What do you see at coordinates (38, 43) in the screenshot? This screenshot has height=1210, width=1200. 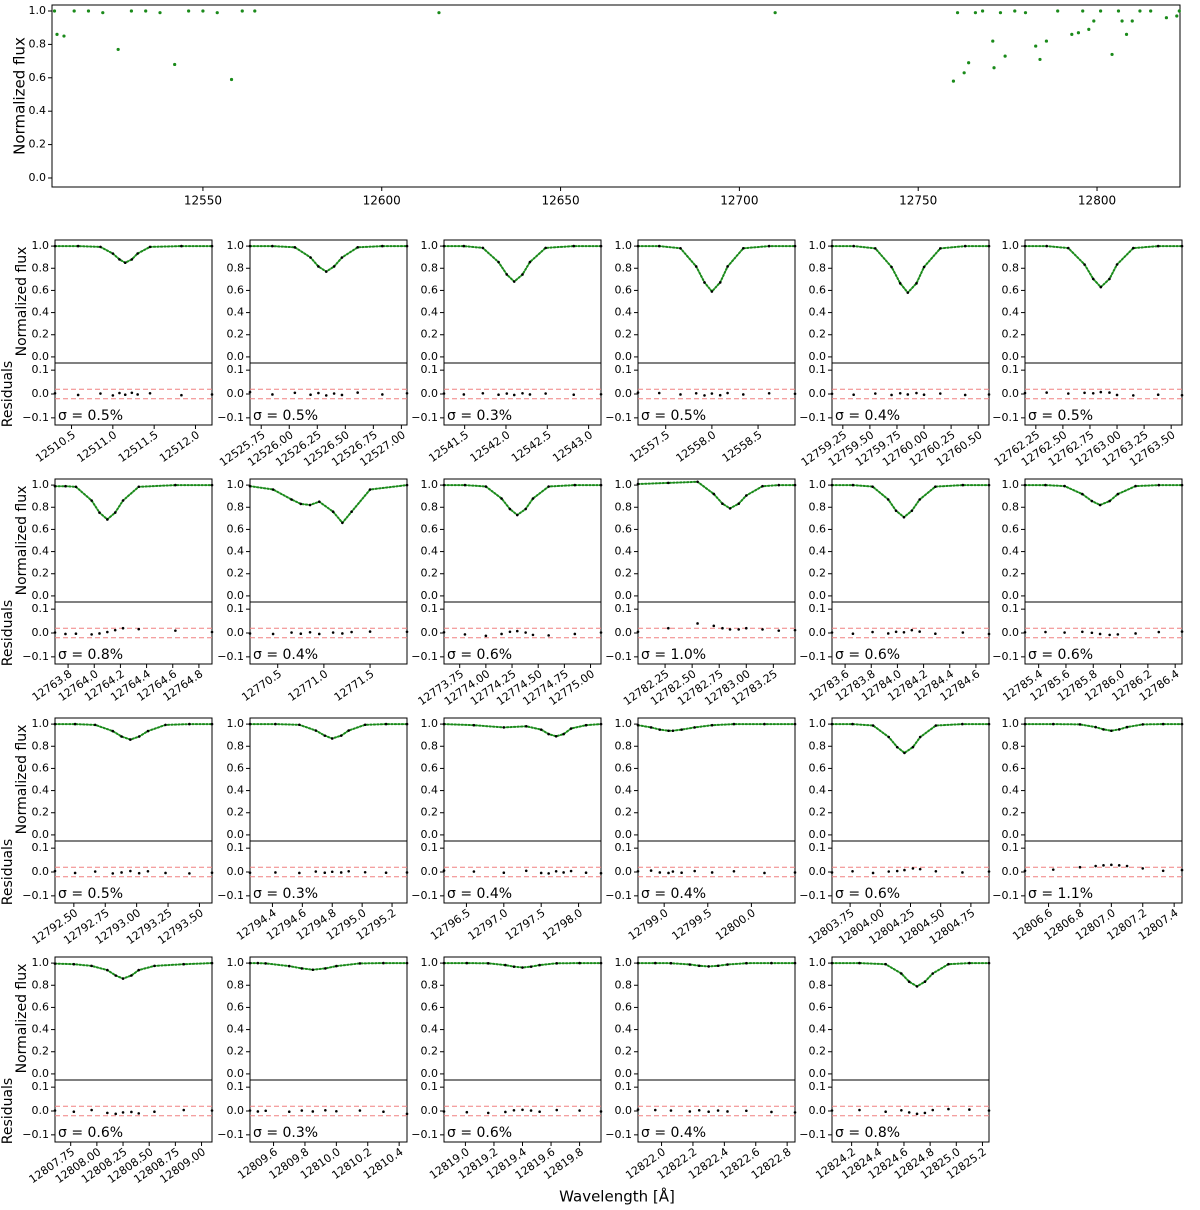 I see `y-tick-label: 0.8` at bounding box center [38, 43].